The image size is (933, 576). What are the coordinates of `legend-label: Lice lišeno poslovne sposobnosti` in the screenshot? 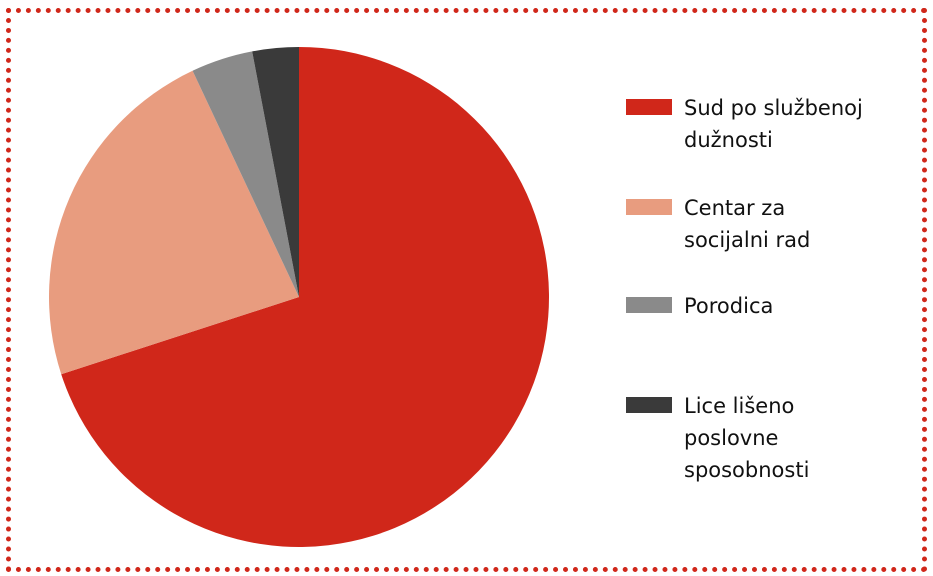 It's located at (747, 438).